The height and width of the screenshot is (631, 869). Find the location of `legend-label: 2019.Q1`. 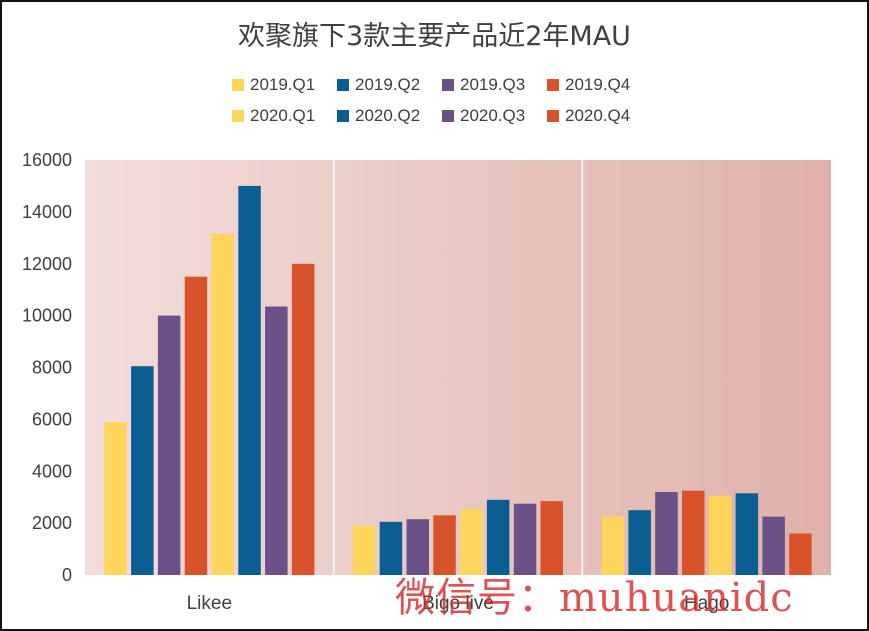

legend-label: 2019.Q1 is located at coordinates (283, 84).